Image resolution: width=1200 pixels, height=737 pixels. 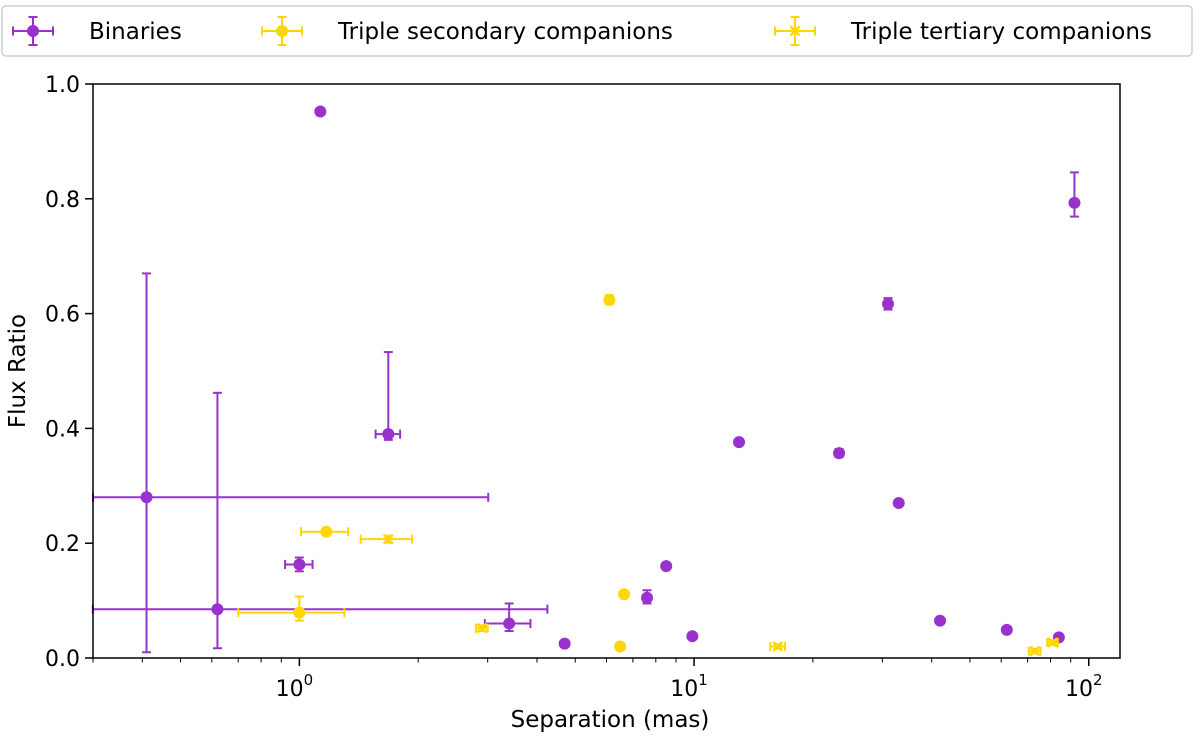 I want to click on y-tick-label: 0.6, so click(x=62, y=315).